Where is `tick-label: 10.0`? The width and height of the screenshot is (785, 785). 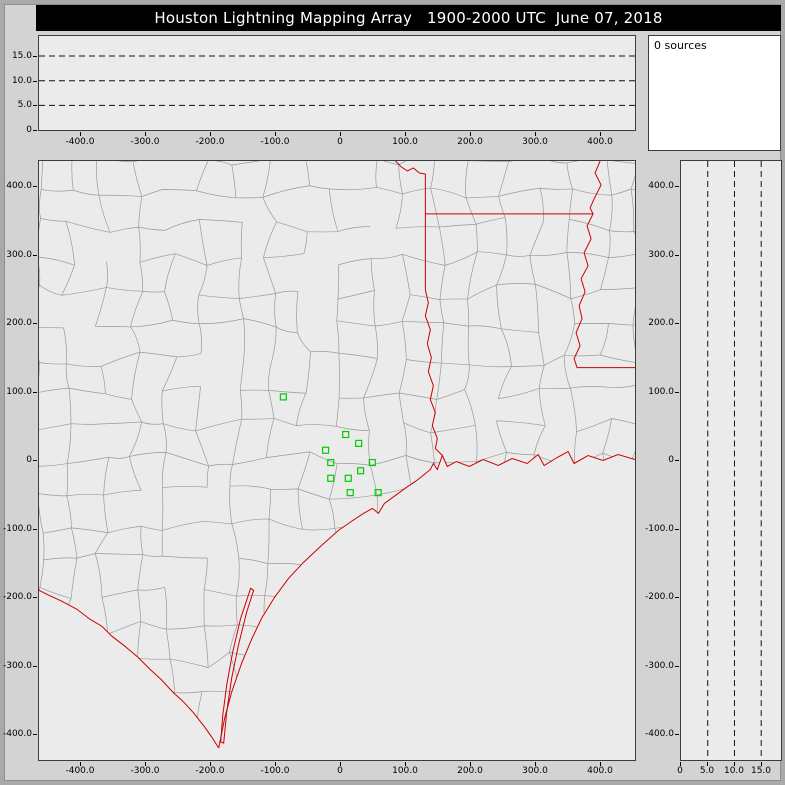 tick-label: 10.0 is located at coordinates (21, 80).